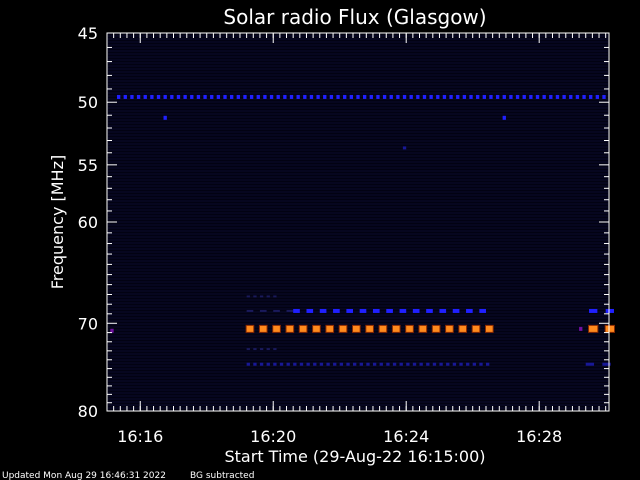 This screenshot has height=480, width=640. What do you see at coordinates (355, 456) in the screenshot?
I see `x-axis-label: Start Time (29-Aug-22 16:15:00)` at bounding box center [355, 456].